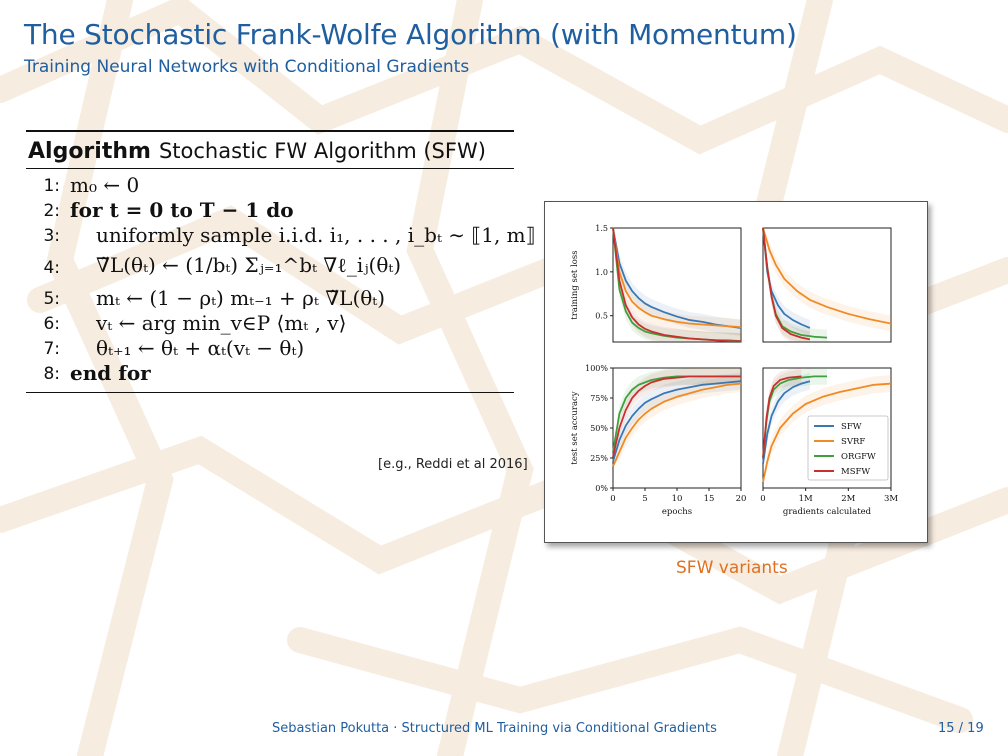 Image resolution: width=1008 pixels, height=756 pixels. What do you see at coordinates (51, 374) in the screenshot?
I see `line-number: 8:` at bounding box center [51, 374].